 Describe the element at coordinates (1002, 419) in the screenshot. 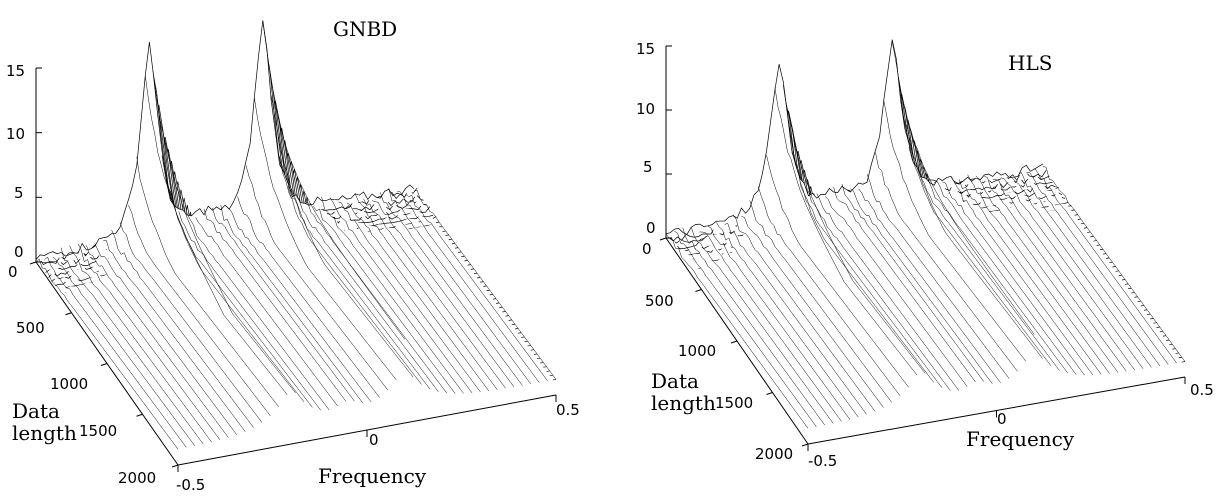

I see `hls-x-tick: 0` at that location.